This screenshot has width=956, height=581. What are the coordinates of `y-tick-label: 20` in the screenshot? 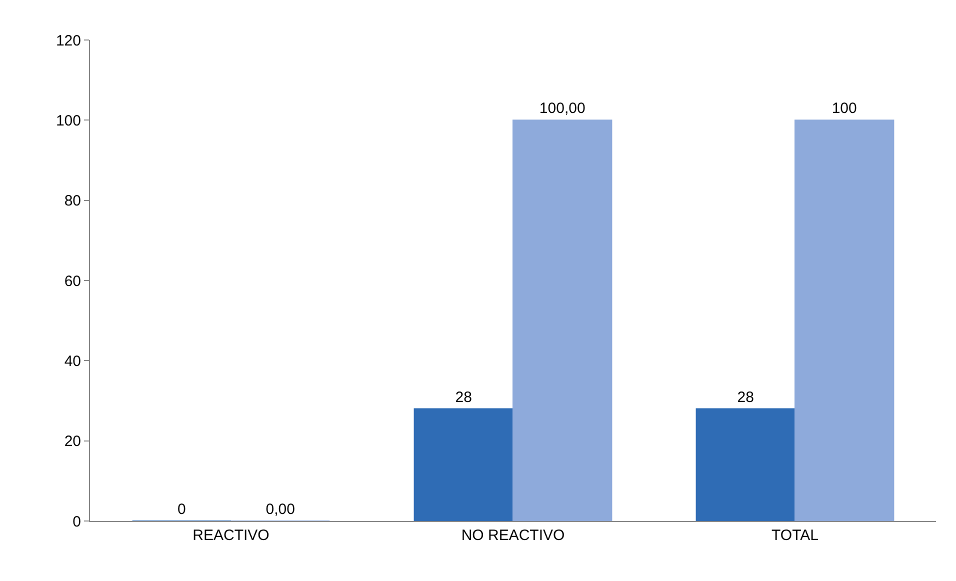 It's located at (72, 441).